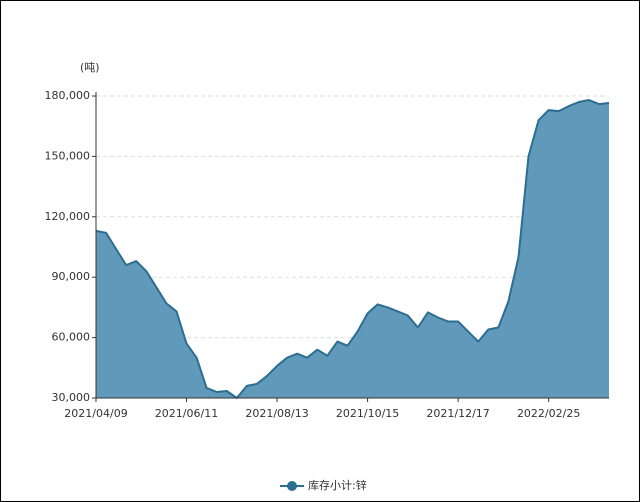 This screenshot has width=640, height=502. What do you see at coordinates (90, 67) in the screenshot?
I see `y-axis-label: (吨)` at bounding box center [90, 67].